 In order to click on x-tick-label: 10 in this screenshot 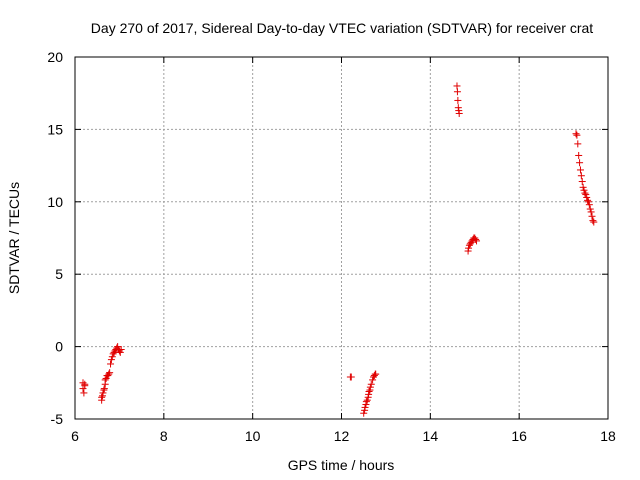, I will do `click(253, 436)`.